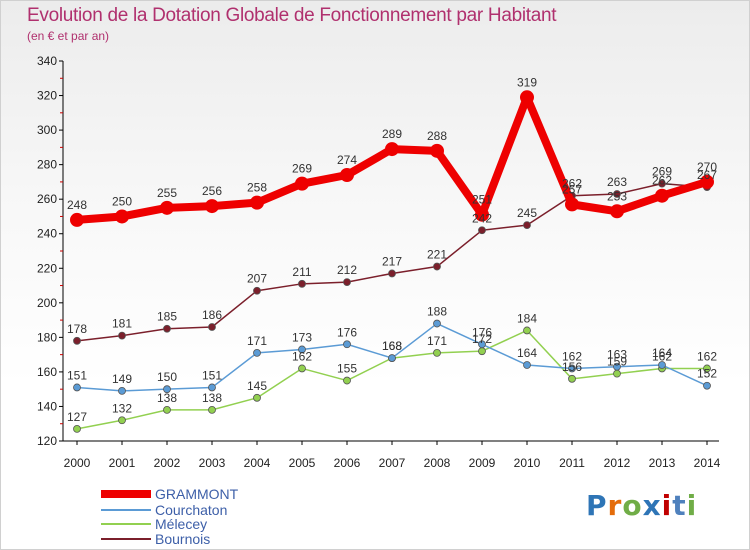 Image resolution: width=750 pixels, height=550 pixels. What do you see at coordinates (652, 505) in the screenshot?
I see `logo-letter: x` at bounding box center [652, 505].